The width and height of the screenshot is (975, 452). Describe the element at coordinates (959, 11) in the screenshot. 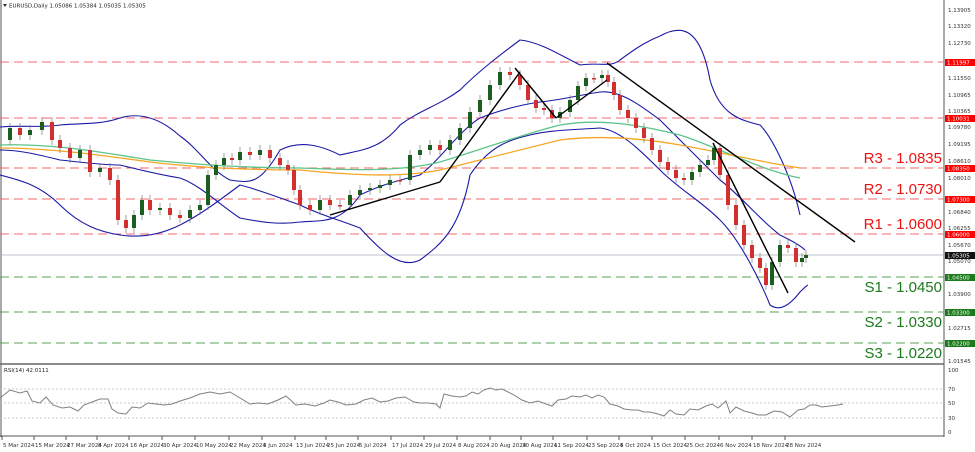

I see `svg-text: 1.13905` at that location.